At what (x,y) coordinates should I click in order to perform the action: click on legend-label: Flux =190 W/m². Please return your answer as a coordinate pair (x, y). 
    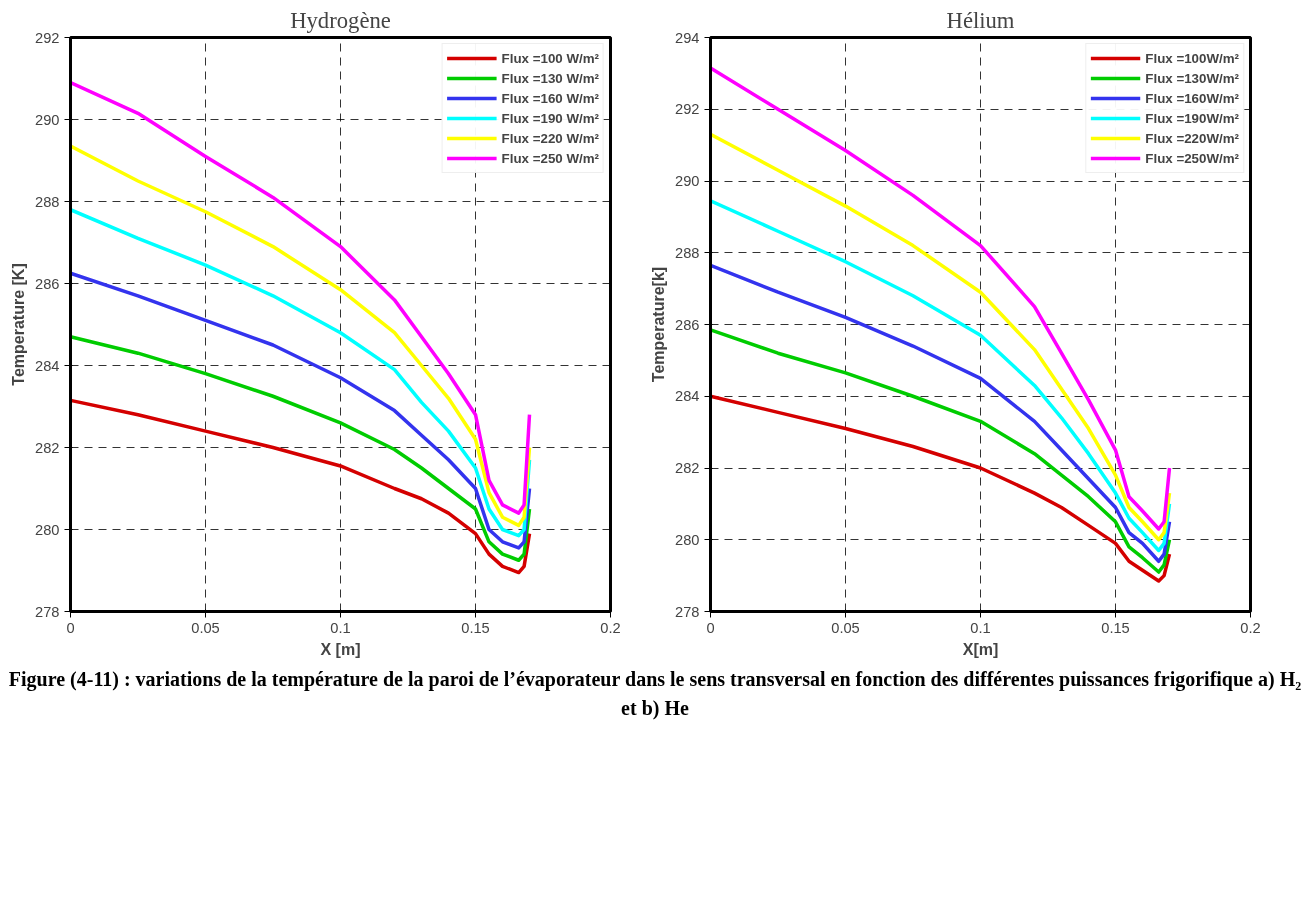
    Looking at the image, I should click on (550, 118).